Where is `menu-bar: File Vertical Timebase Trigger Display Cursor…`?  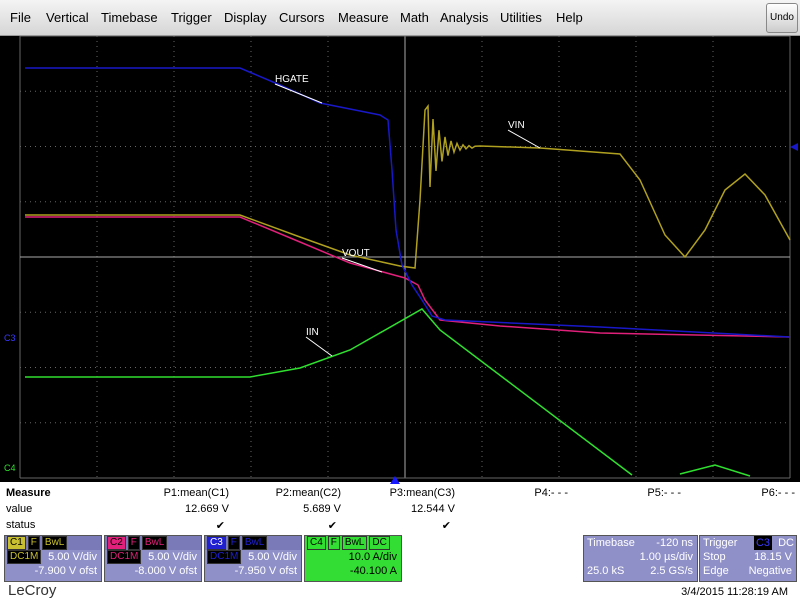
menu-bar: File Vertical Timebase Trigger Display Cursor… is located at coordinates (400, 18).